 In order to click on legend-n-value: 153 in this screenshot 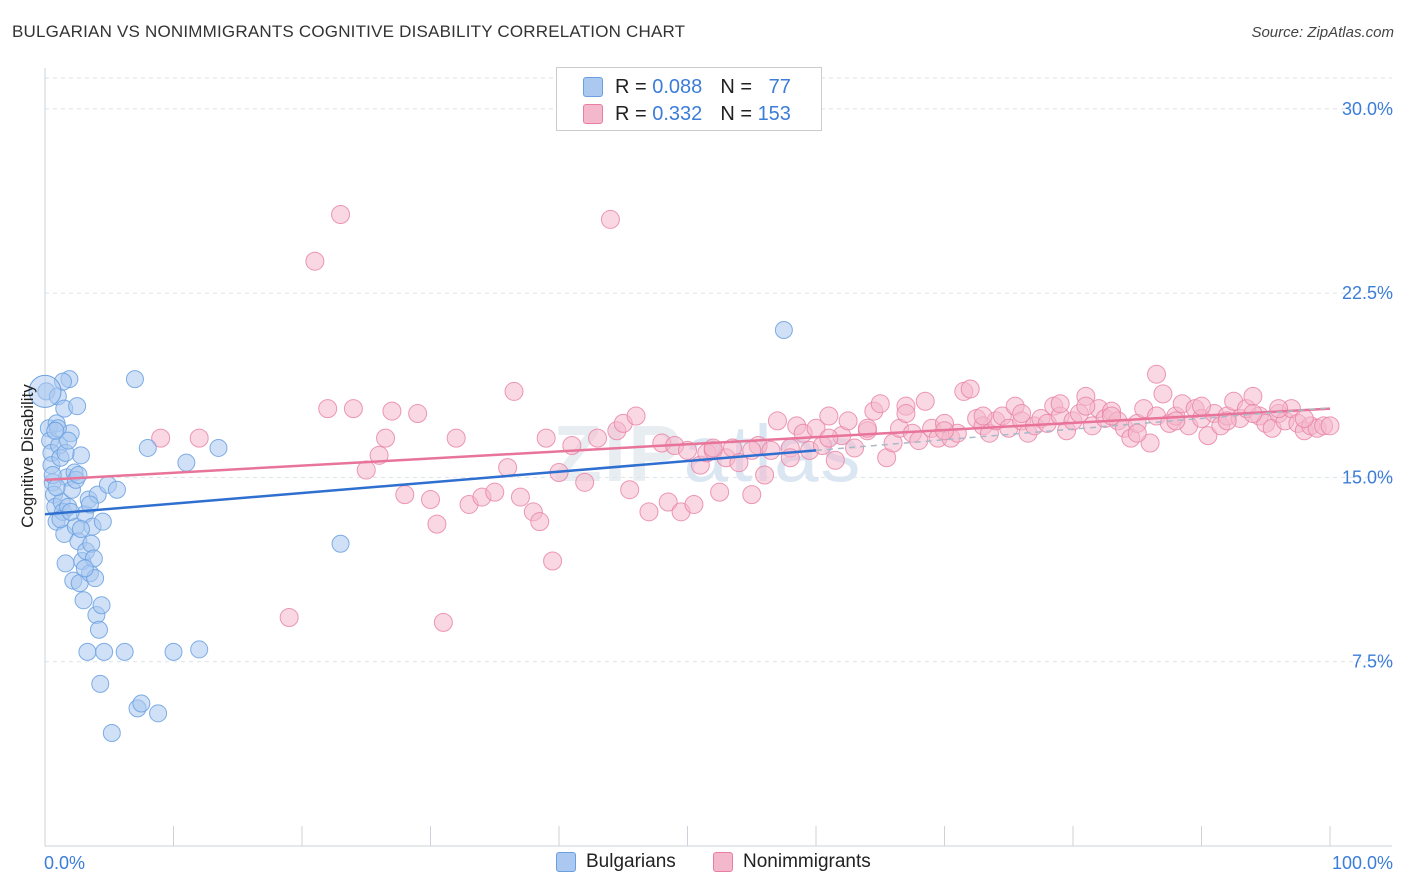, I will do `click(774, 113)`.